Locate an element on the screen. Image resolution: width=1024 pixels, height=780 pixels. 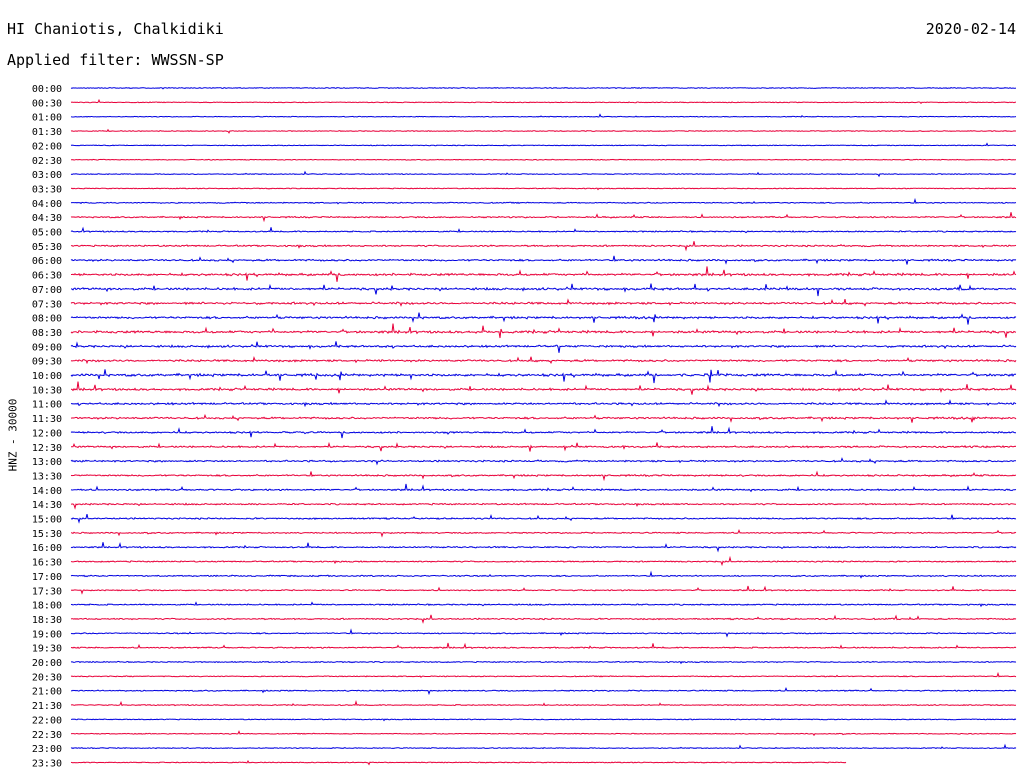
row-label: 18:30 is located at coordinates (47, 620).